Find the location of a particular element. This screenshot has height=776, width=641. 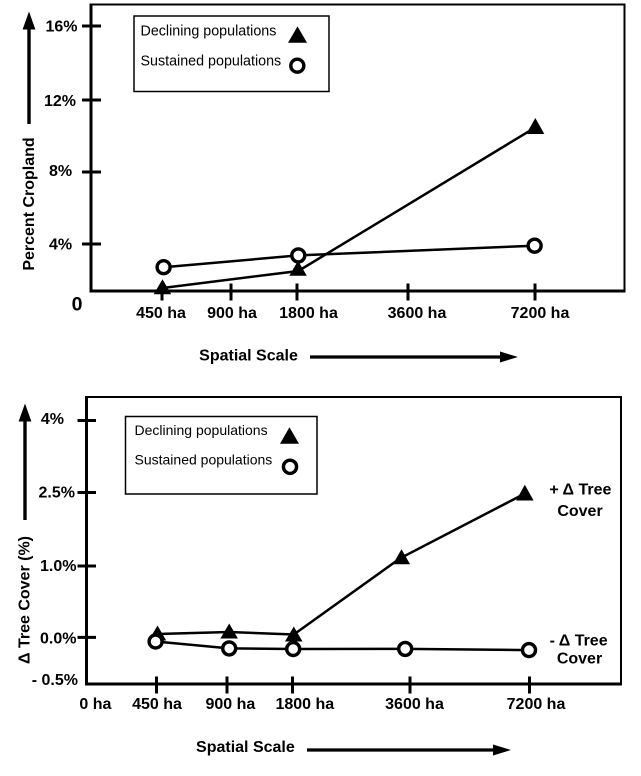

svg-text: 8% is located at coordinates (60, 171).